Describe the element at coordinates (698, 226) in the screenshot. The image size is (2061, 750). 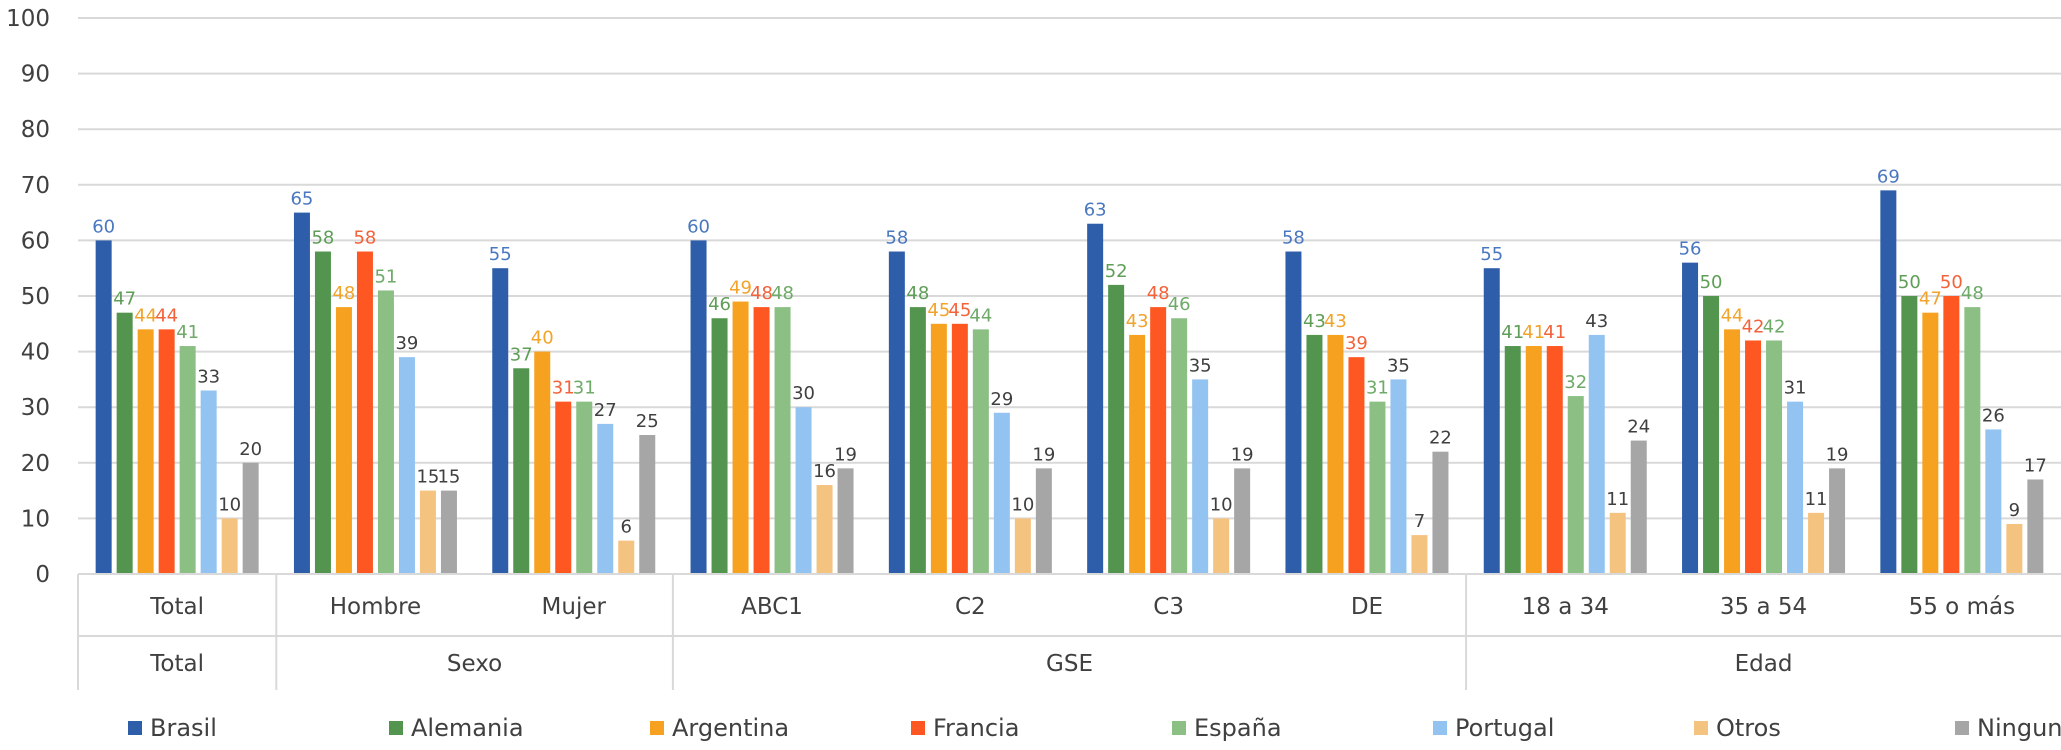
I see `data-label: 60` at that location.